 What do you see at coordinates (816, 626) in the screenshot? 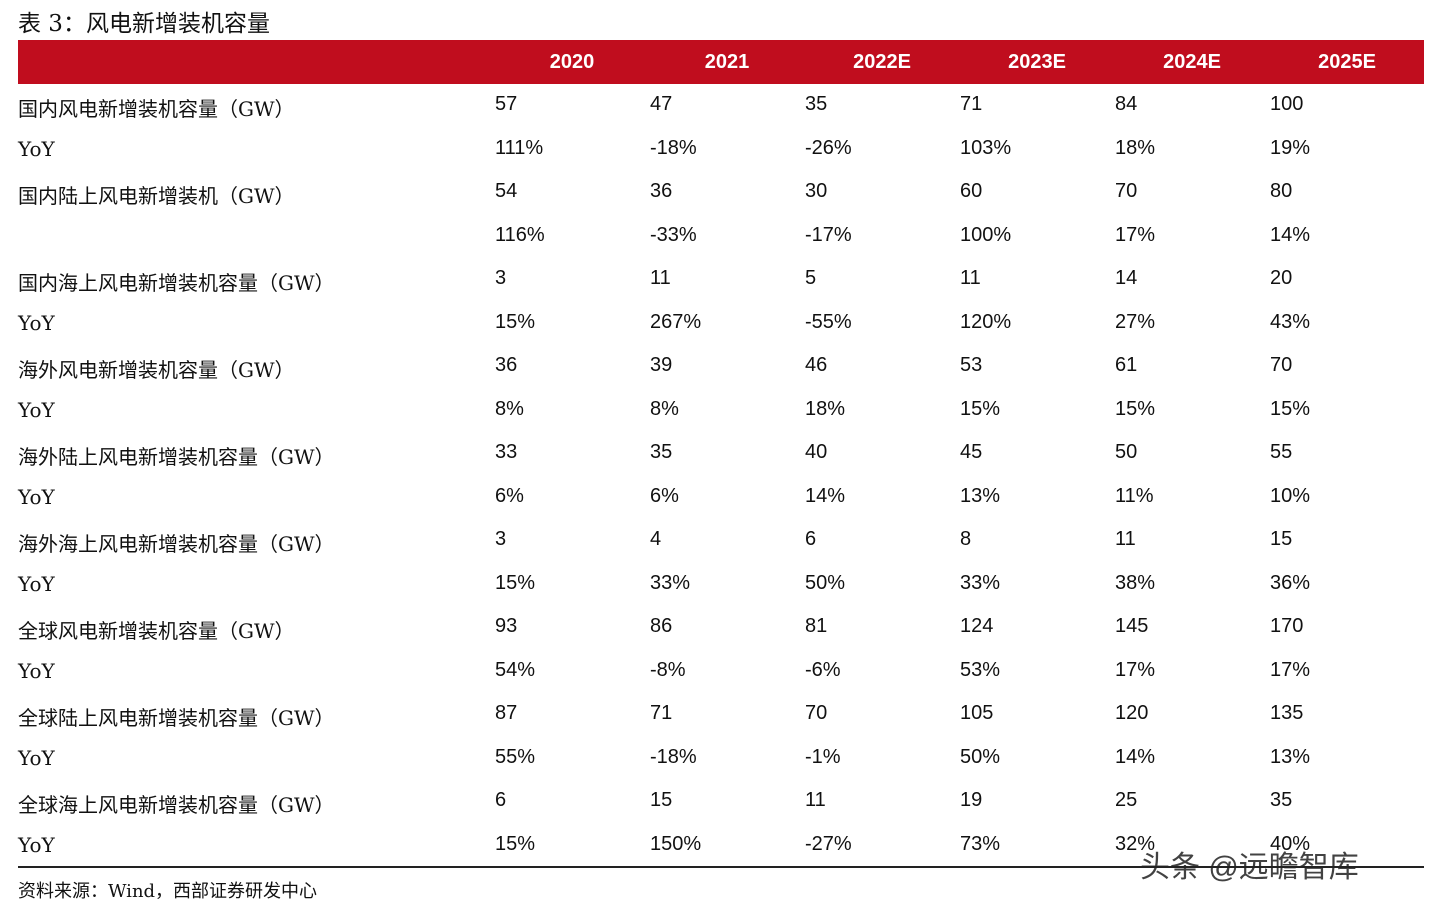
I see `table-cell: 81` at bounding box center [816, 626].